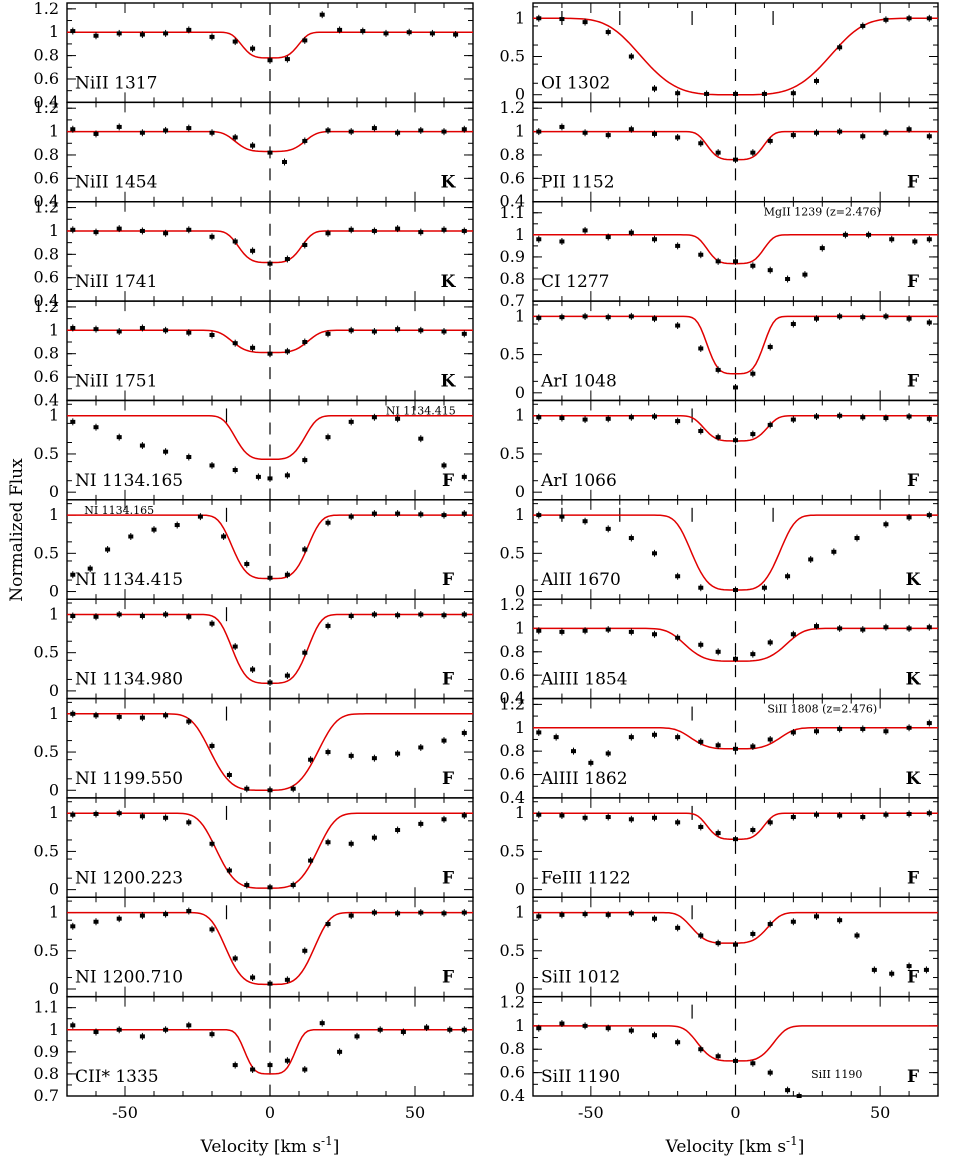 The image size is (954, 1163). What do you see at coordinates (880, 1112) in the screenshot?
I see `x-tick-label: 50` at bounding box center [880, 1112].